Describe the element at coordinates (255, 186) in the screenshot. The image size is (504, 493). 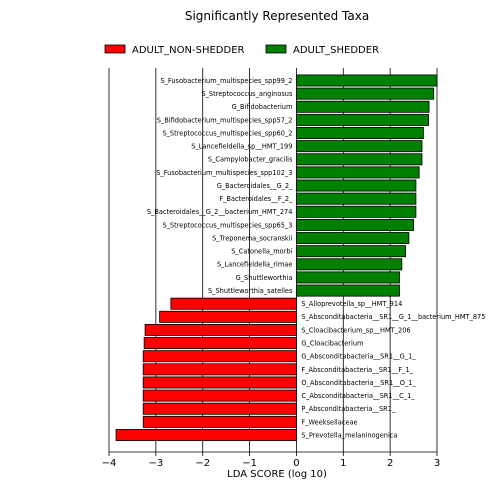
I see `bar-label-8: G_Bacteroidales__G_2_` at that location.